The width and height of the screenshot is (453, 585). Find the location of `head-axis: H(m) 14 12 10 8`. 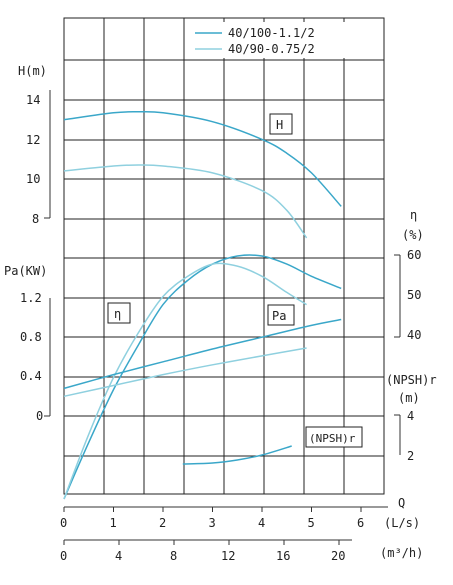

head-axis: H(m) 14 12 10 8 is located at coordinates (34, 145).